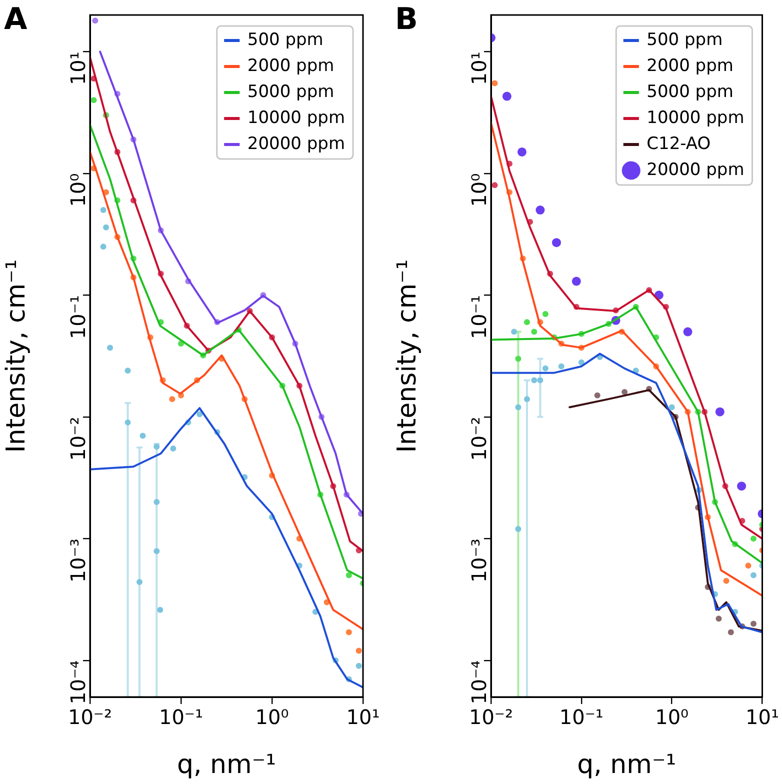 This screenshot has width=782, height=784. I want to click on chart-title: A, so click(16, 19).